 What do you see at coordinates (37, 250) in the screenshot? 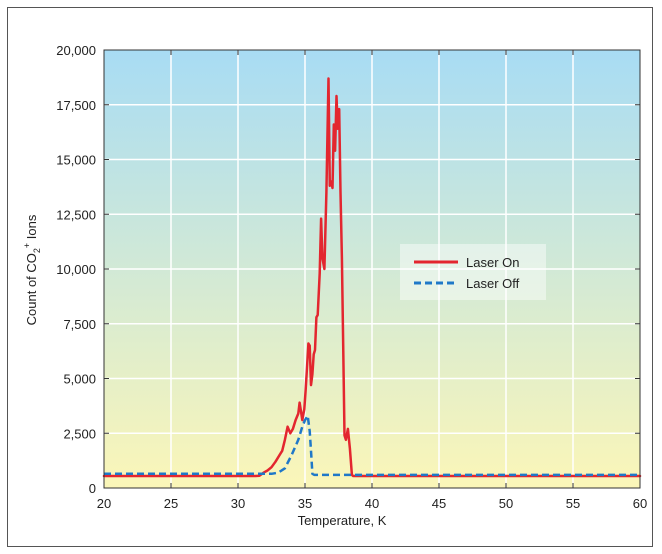
I see `y-axis-label-subscript: 2` at bounding box center [37, 250].